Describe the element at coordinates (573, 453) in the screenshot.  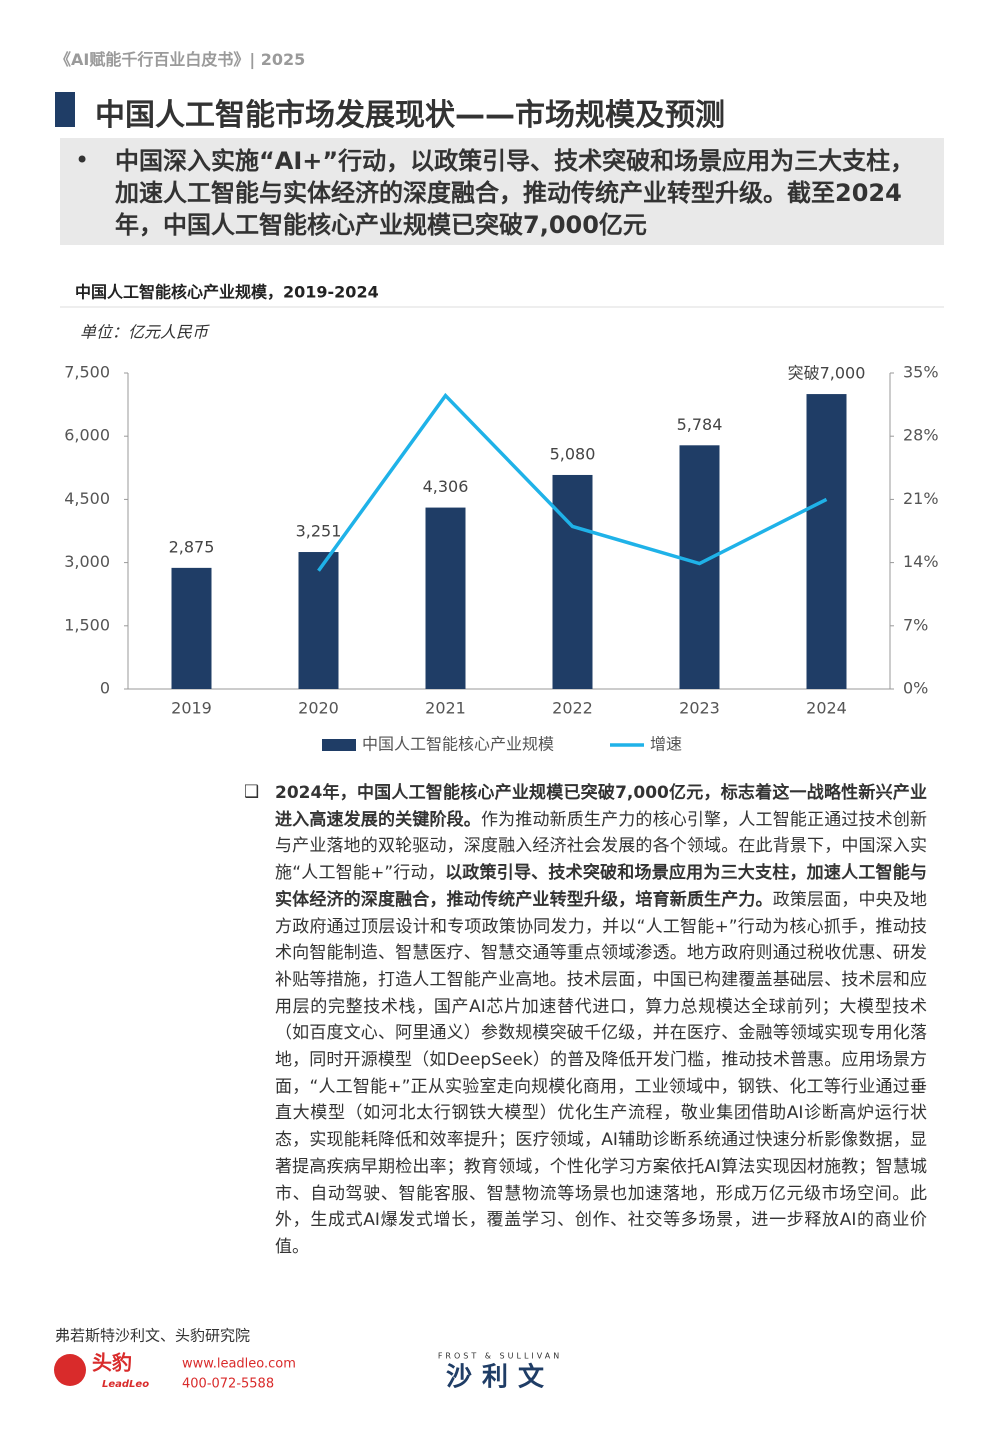
I see `value-label: 5,080` at that location.